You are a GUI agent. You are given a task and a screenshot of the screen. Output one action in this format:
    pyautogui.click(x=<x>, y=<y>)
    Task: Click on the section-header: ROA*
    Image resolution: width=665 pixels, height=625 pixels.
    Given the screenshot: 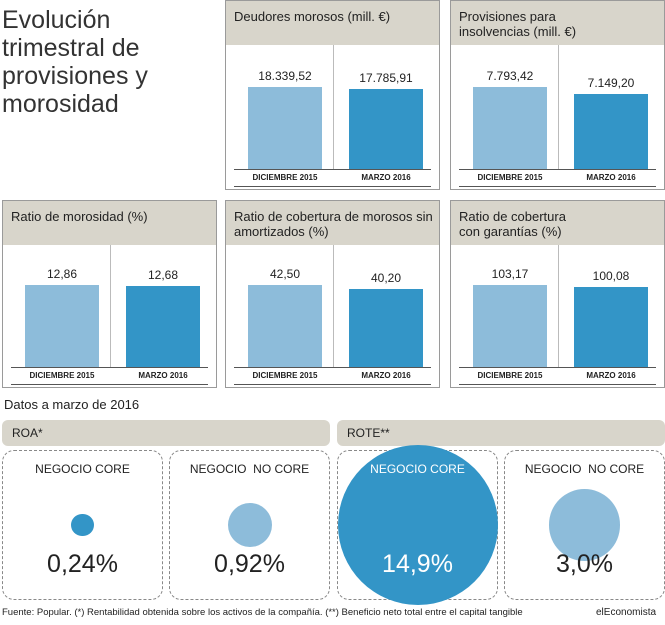 What is the action you would take?
    pyautogui.click(x=166, y=433)
    